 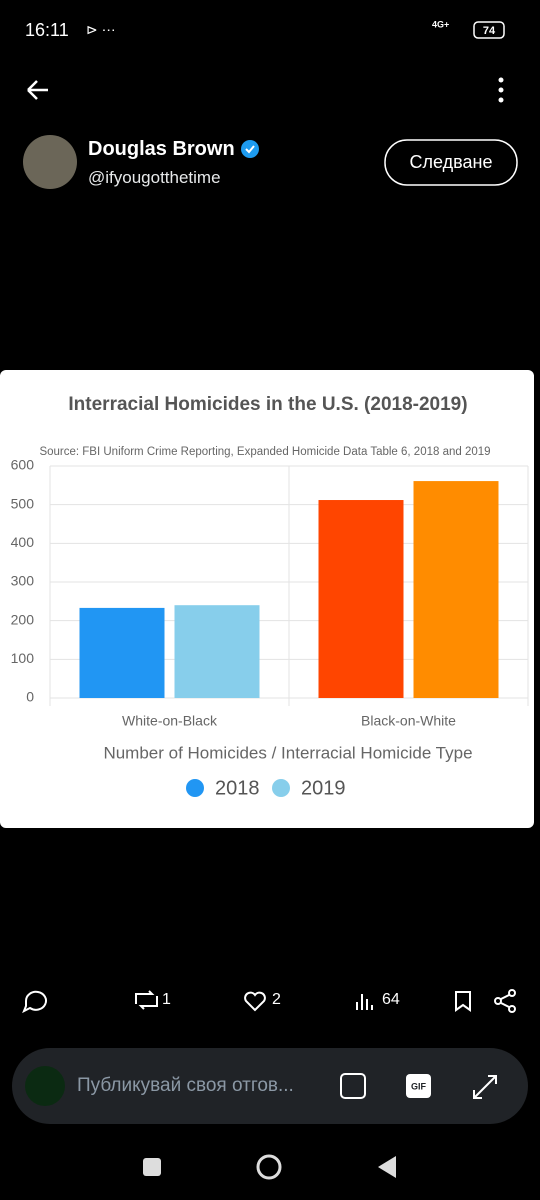 What do you see at coordinates (50, 162) in the screenshot?
I see `avatar` at bounding box center [50, 162].